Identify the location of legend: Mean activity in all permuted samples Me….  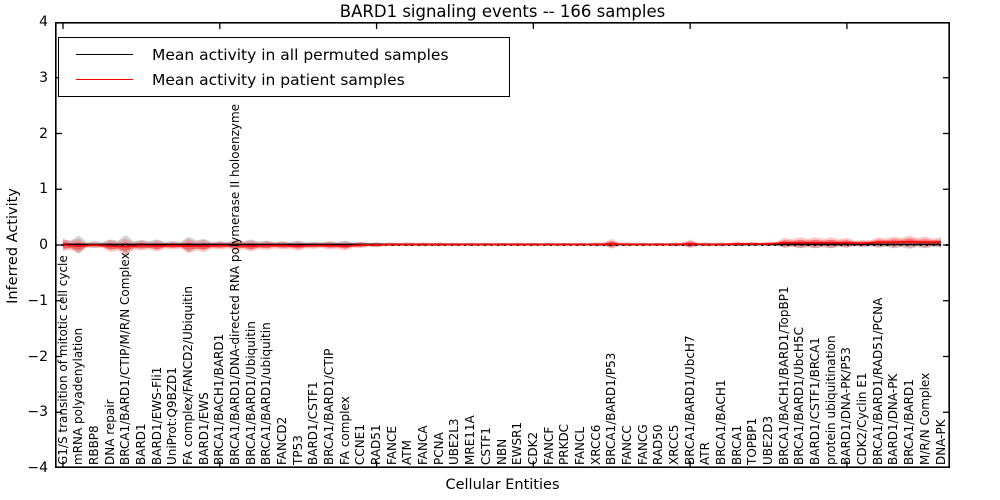
(284, 67).